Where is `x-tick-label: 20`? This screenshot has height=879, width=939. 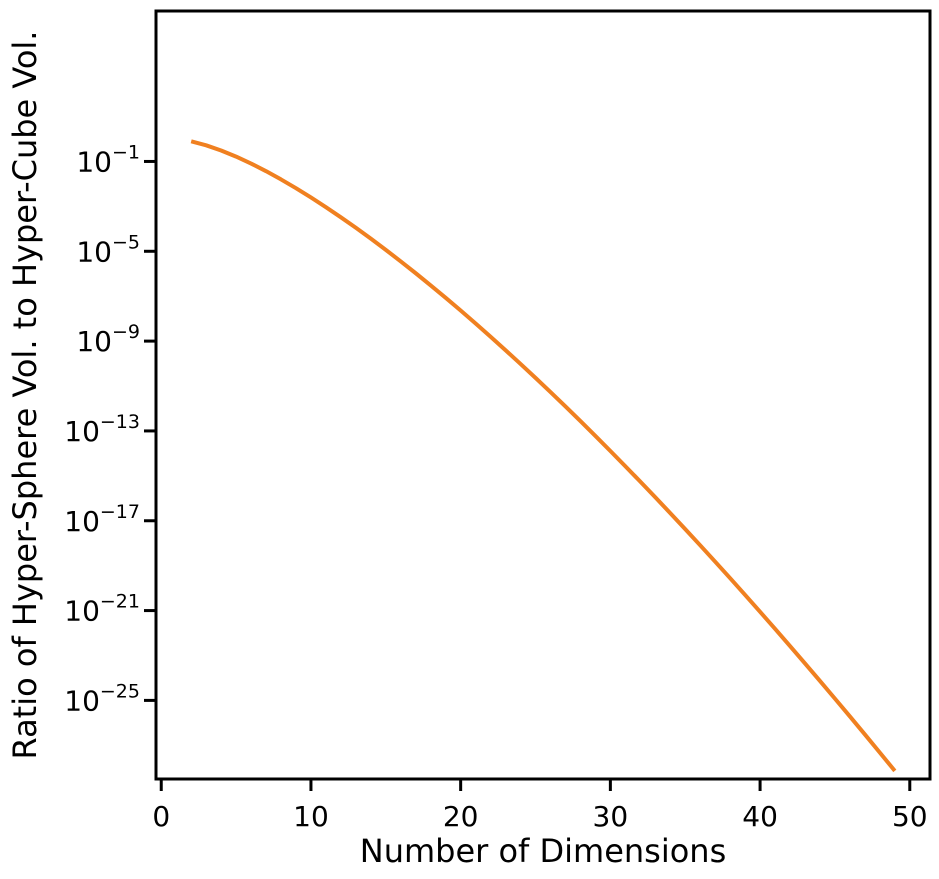
x-tick-label: 20 is located at coordinates (461, 816).